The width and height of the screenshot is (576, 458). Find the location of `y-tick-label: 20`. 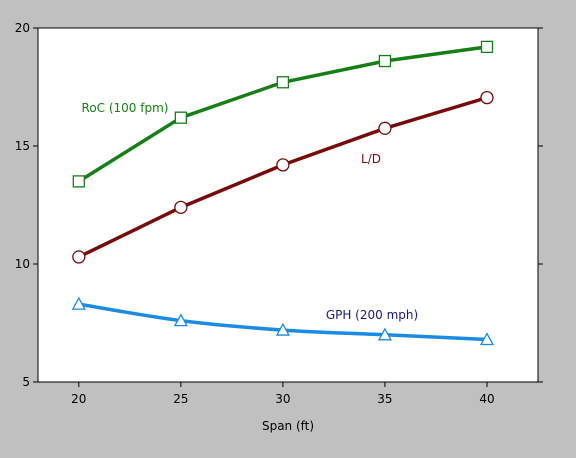

y-tick-label: 20 is located at coordinates (22, 28).